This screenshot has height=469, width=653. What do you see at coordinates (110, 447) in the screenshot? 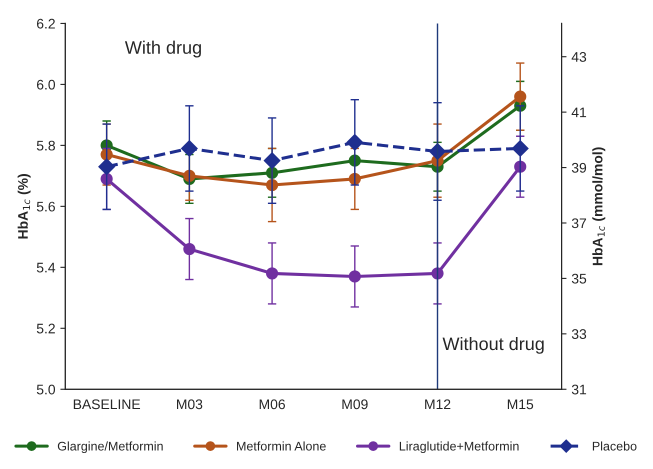
I see `legend-label: Glargine/Metformin` at bounding box center [110, 447].